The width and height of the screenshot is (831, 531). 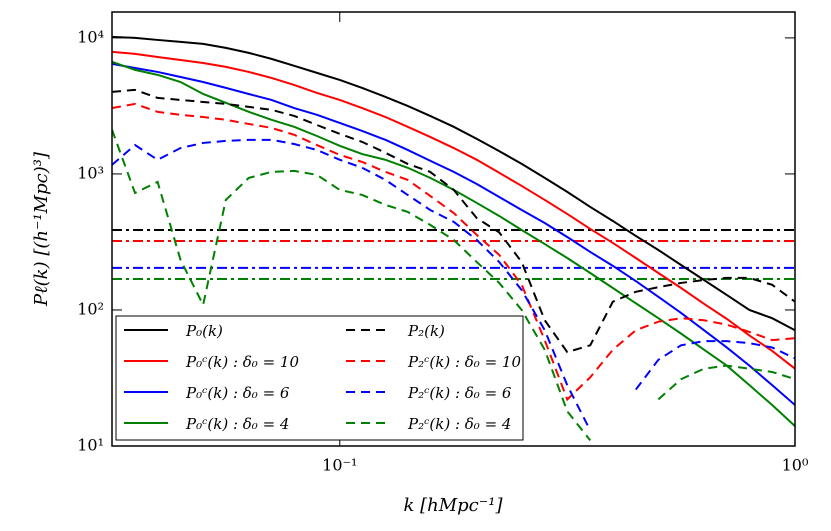 I want to click on y-tick-label: 10³, so click(x=90, y=172).